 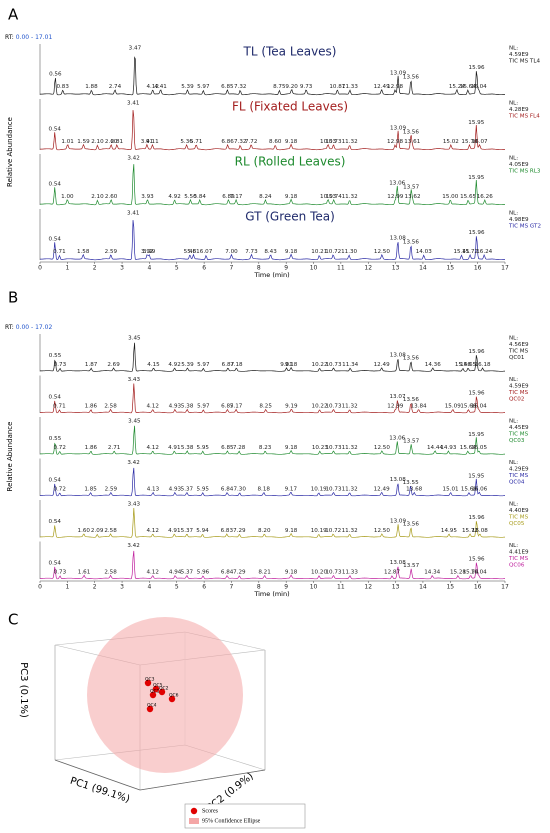 I want to click on trace-title: FL (Fixated Leaves), so click(x=290, y=107).